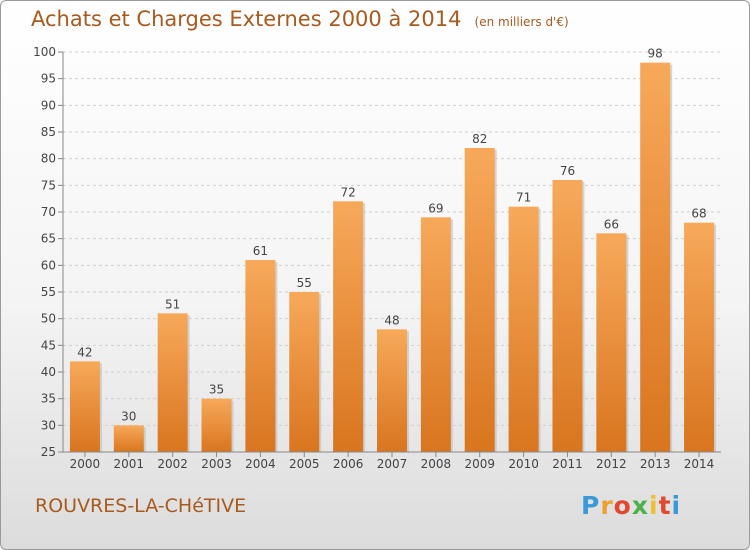  Describe the element at coordinates (84, 406) in the screenshot. I see `bar-2000` at that location.